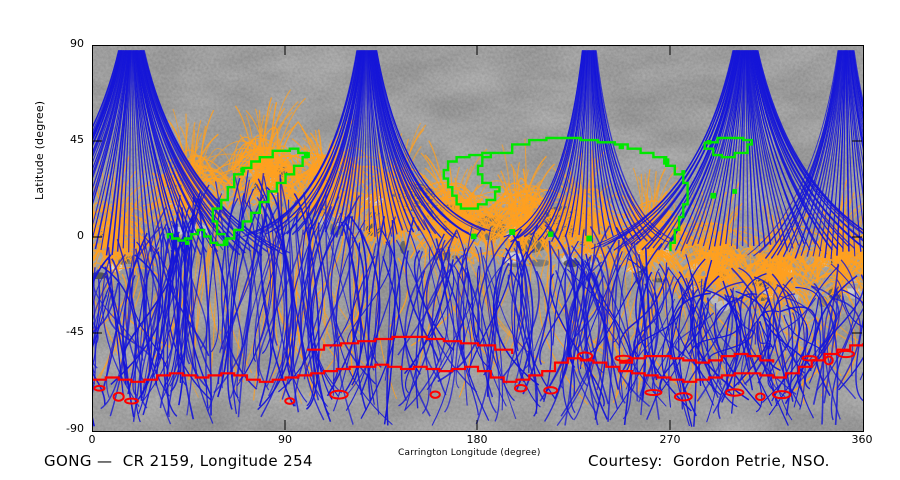 The image size is (900, 480). Describe the element at coordinates (477, 439) in the screenshot. I see `x-tick-label-180: 180` at that location.